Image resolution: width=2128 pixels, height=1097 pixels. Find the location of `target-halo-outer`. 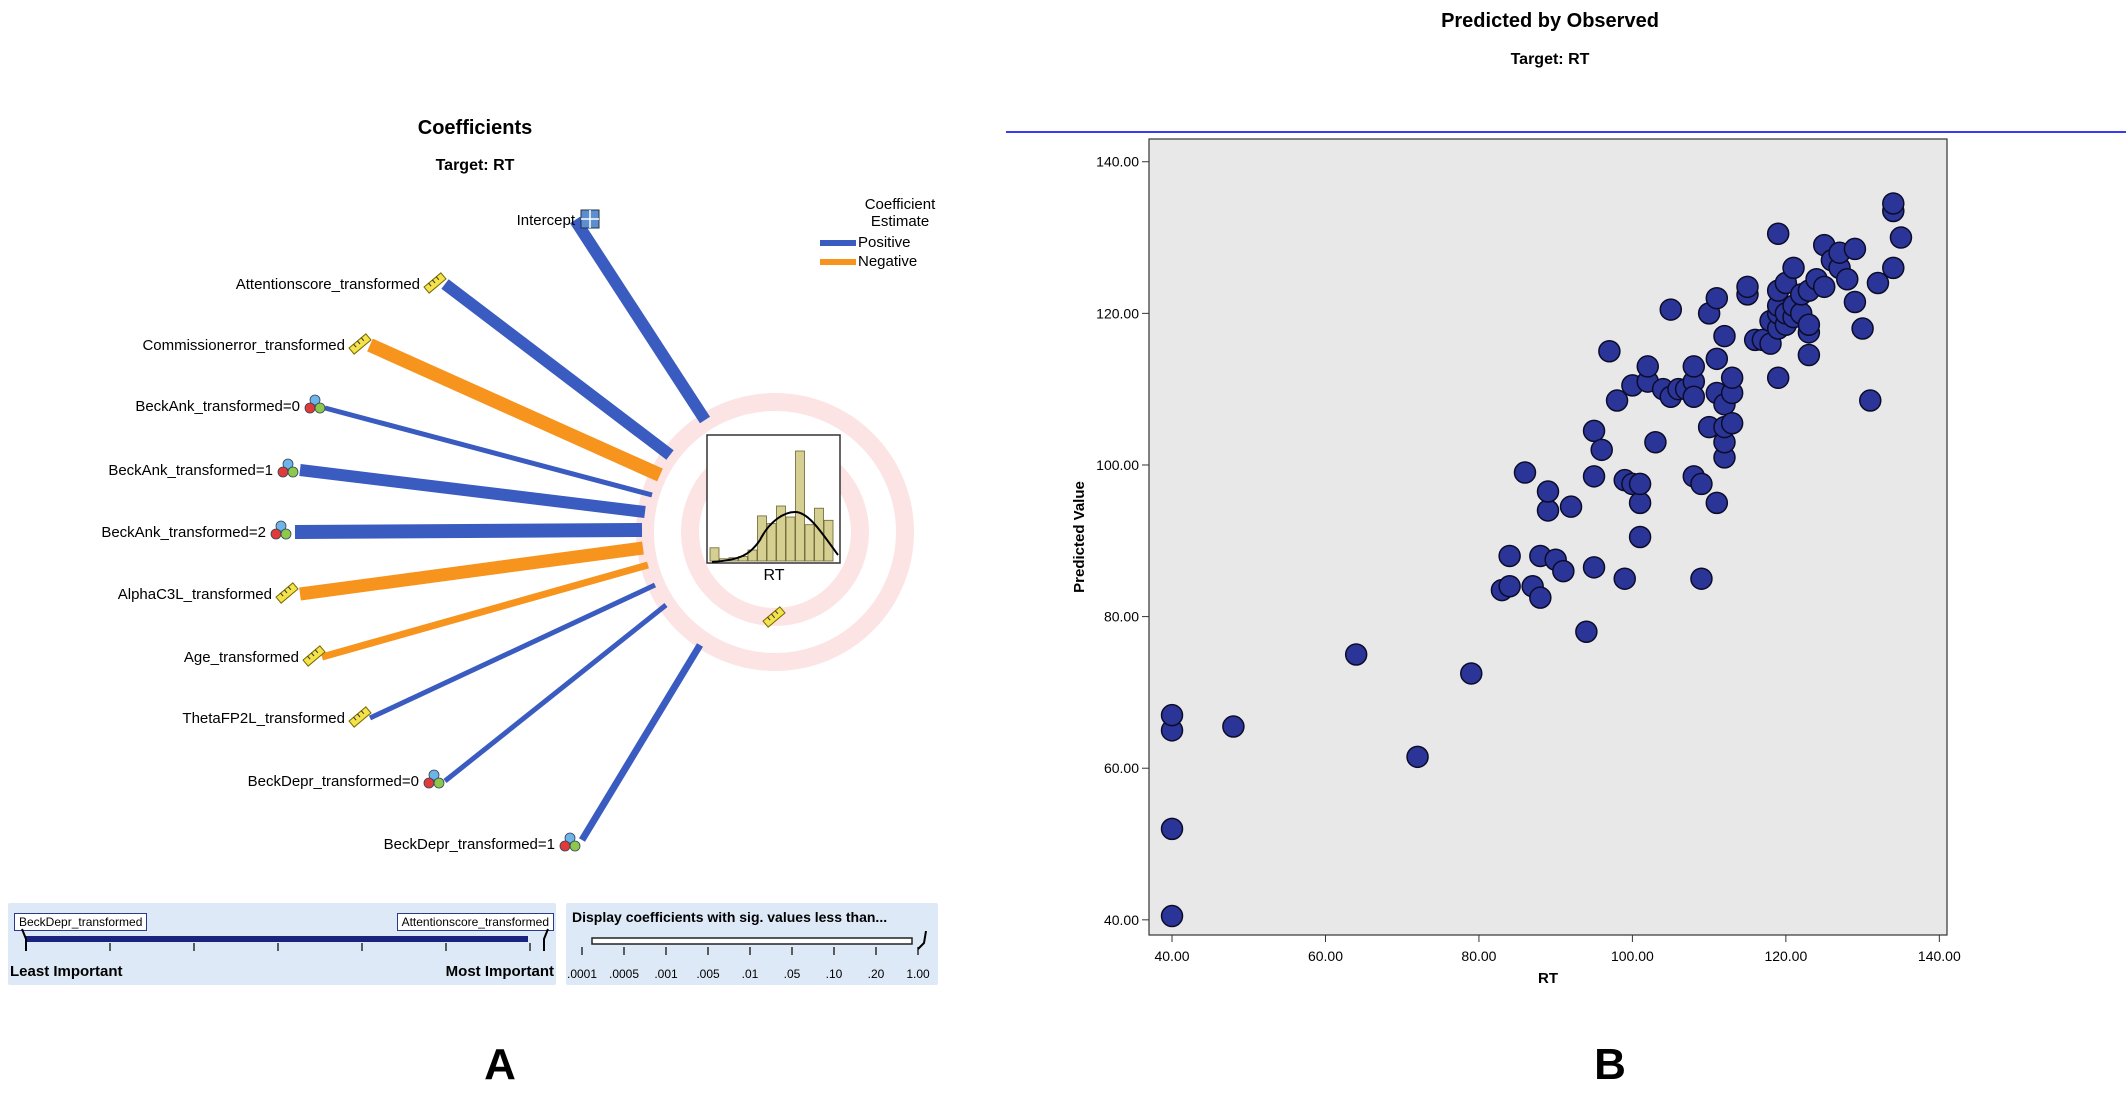

target-halo-outer is located at coordinates (775, 532).